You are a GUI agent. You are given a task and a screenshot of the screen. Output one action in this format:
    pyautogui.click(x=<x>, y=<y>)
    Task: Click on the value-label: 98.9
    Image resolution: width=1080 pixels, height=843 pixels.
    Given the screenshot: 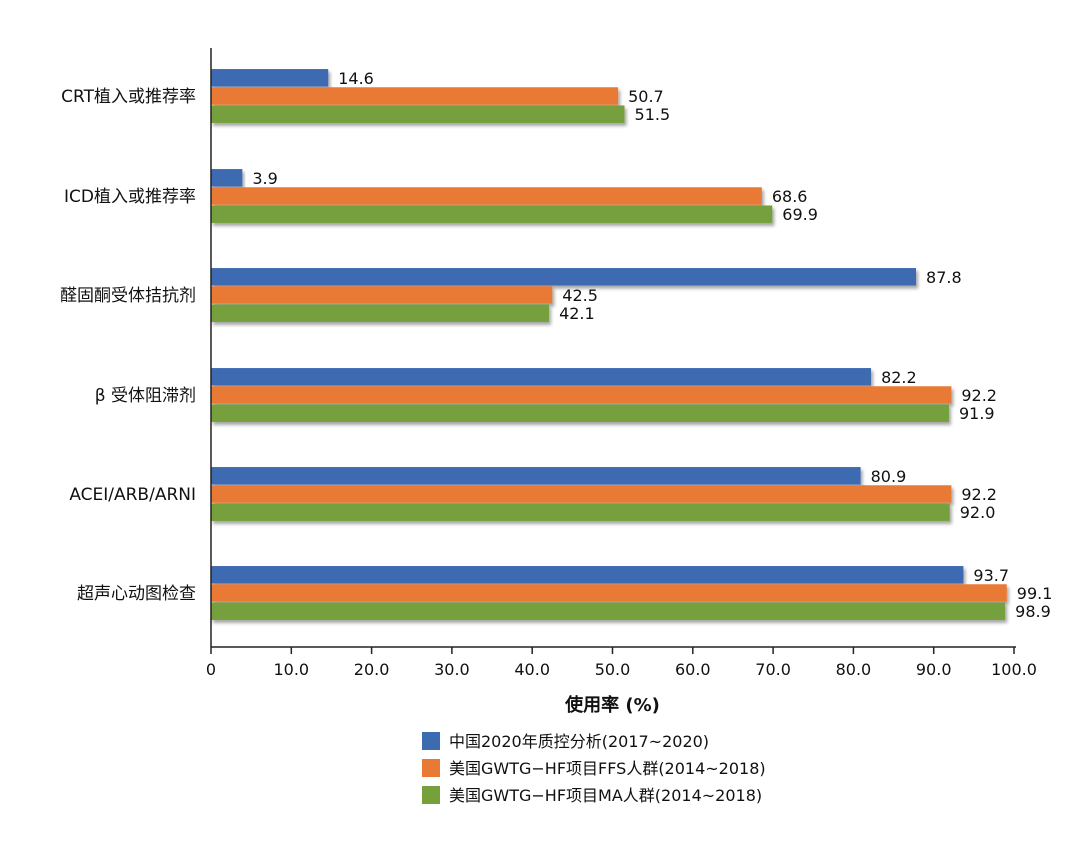 What is the action you would take?
    pyautogui.click(x=1033, y=611)
    